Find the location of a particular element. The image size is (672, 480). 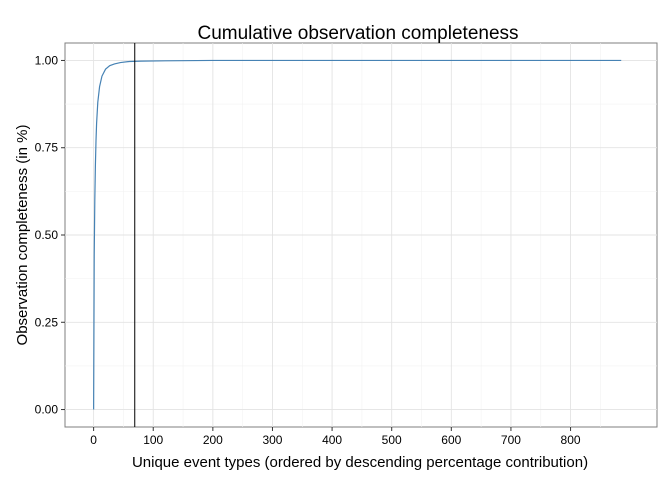

x-tick-label: 100 is located at coordinates (153, 440).